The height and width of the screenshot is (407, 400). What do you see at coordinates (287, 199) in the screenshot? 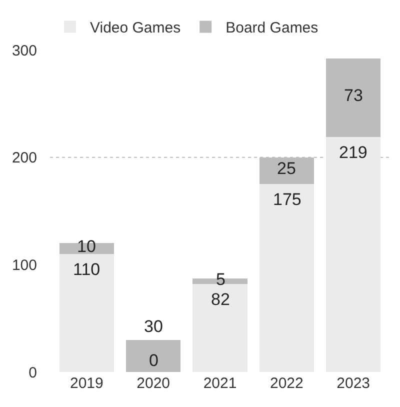
I see `data-label: 175` at bounding box center [287, 199].